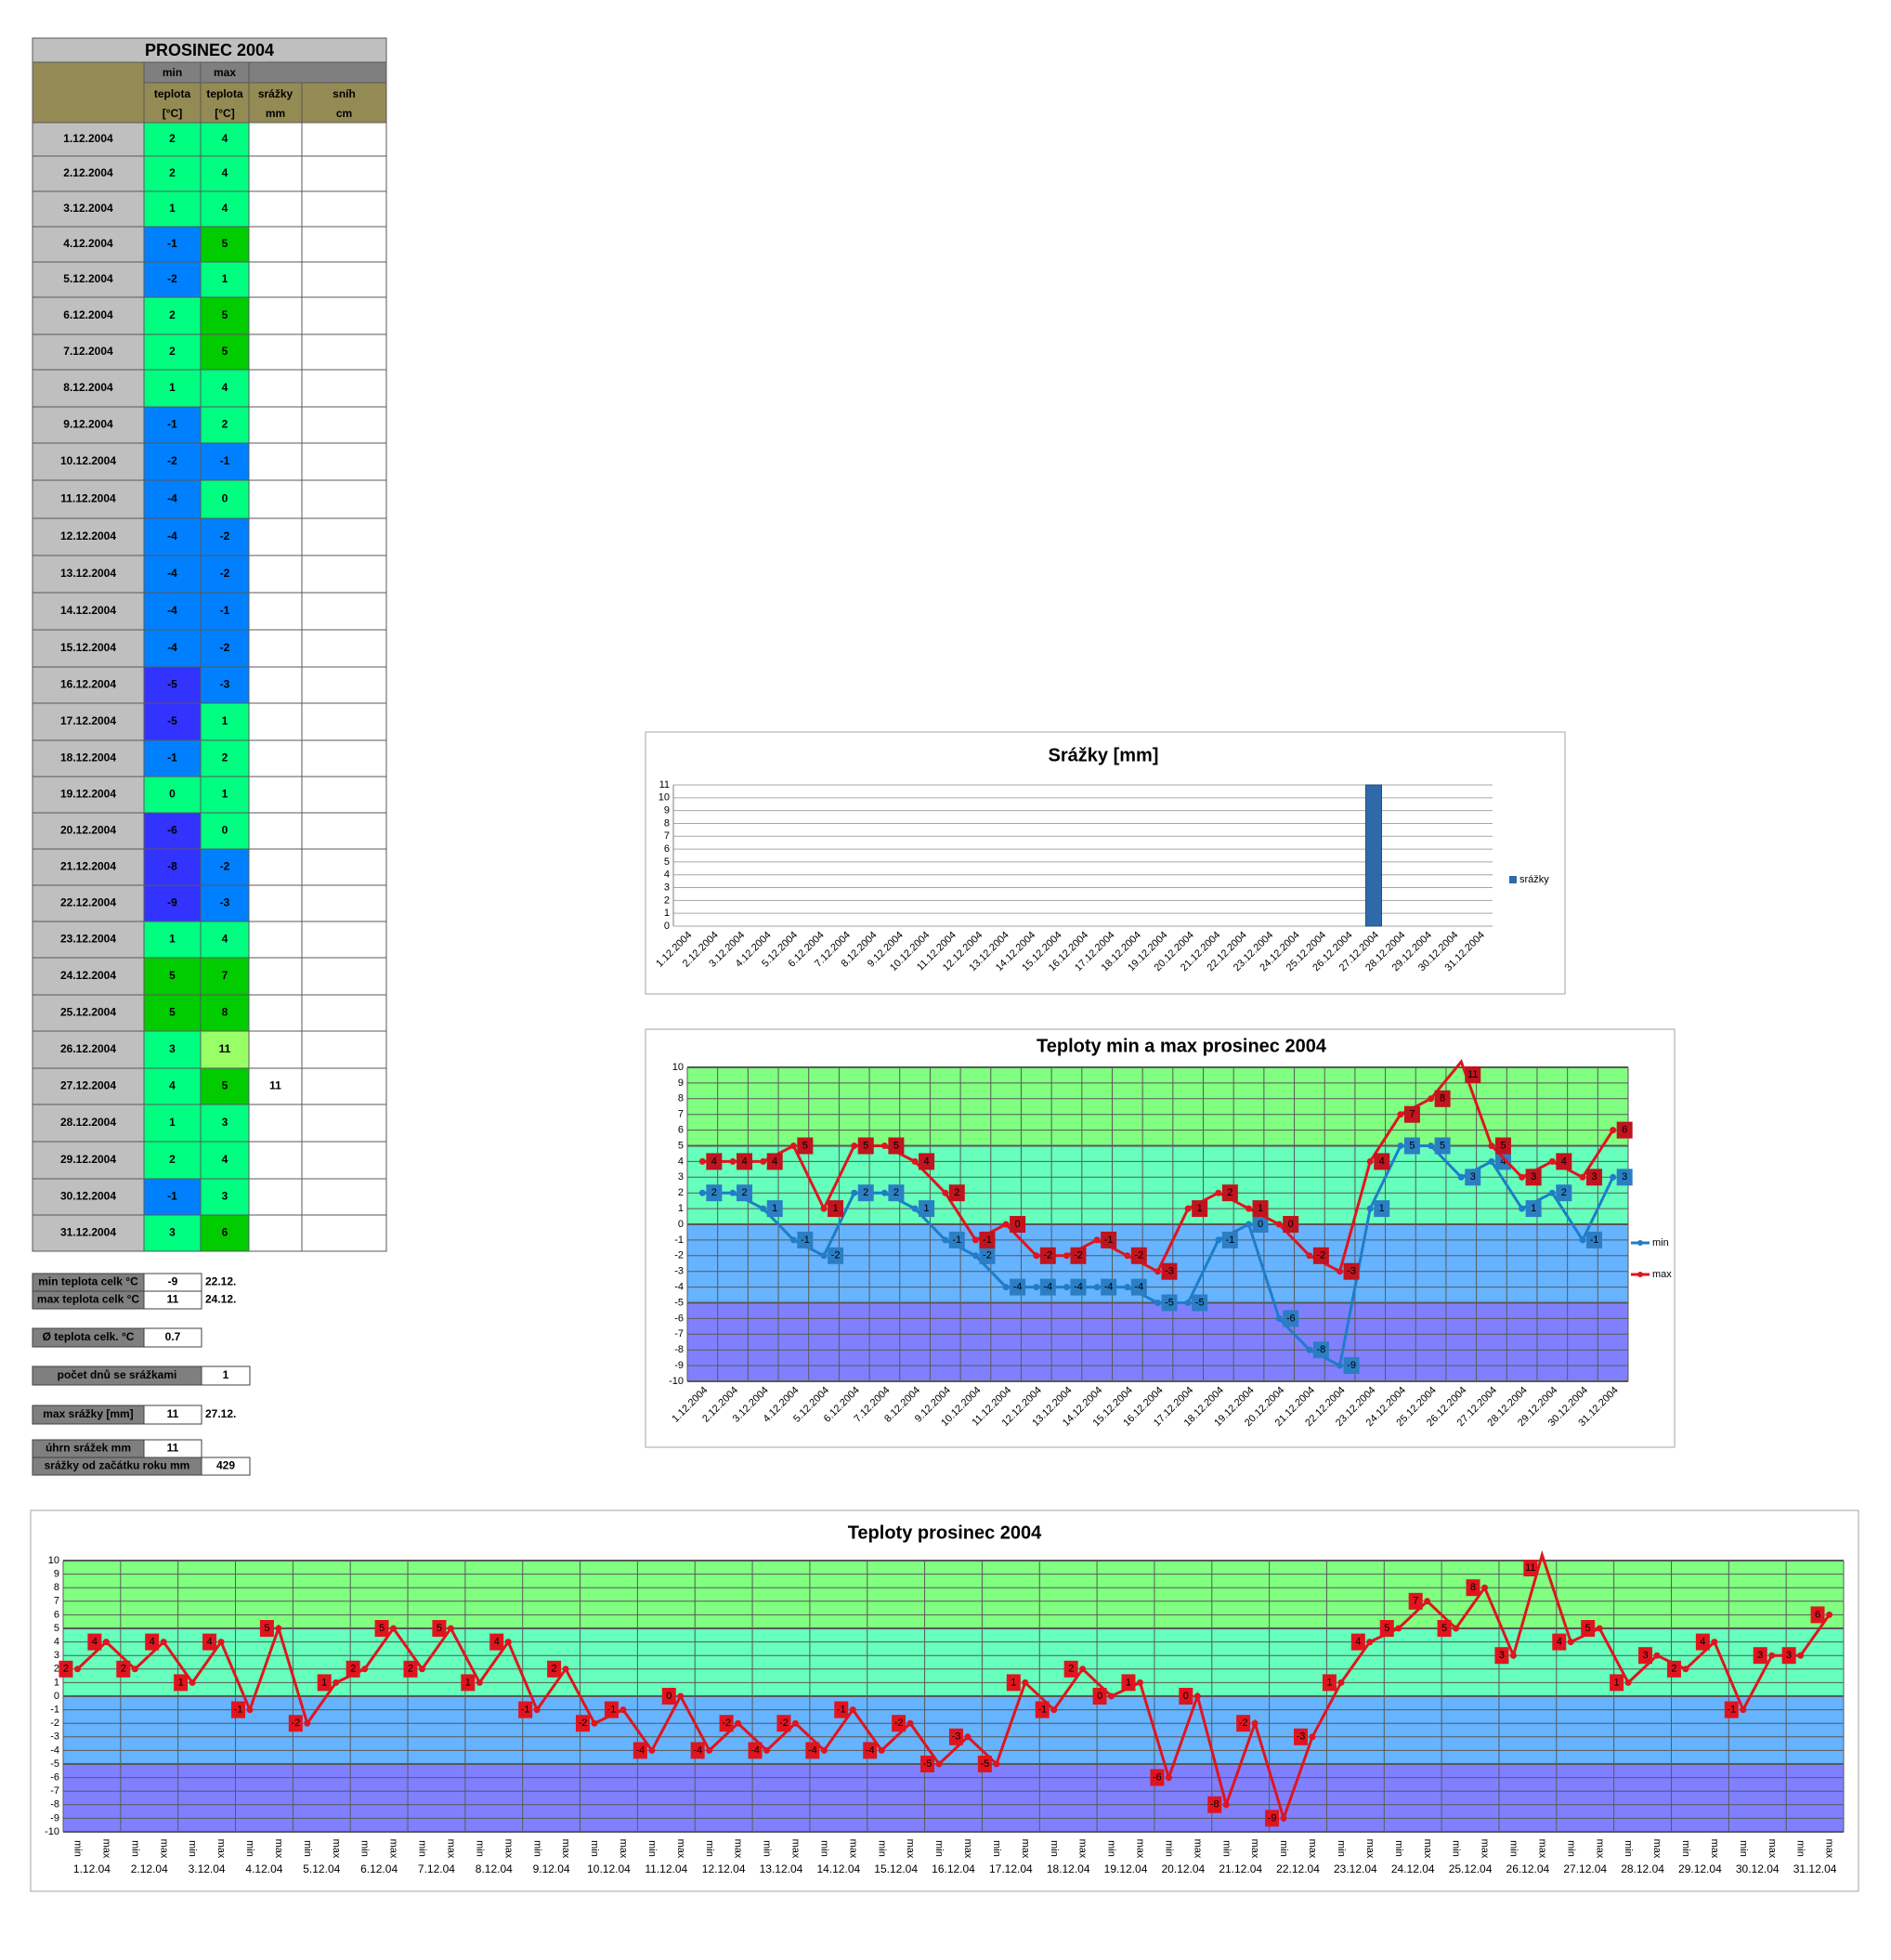 This screenshot has height=1960, width=1891. Describe the element at coordinates (1534, 879) in the screenshot. I see `legend-label: srážky` at that location.